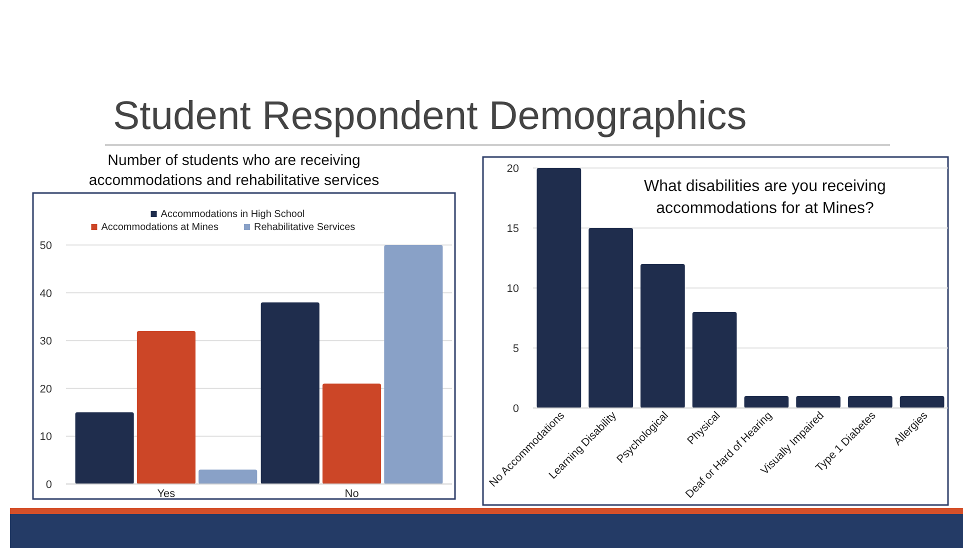  Describe the element at coordinates (232, 214) in the screenshot. I see `legend-label: Accommodations in High School` at that location.